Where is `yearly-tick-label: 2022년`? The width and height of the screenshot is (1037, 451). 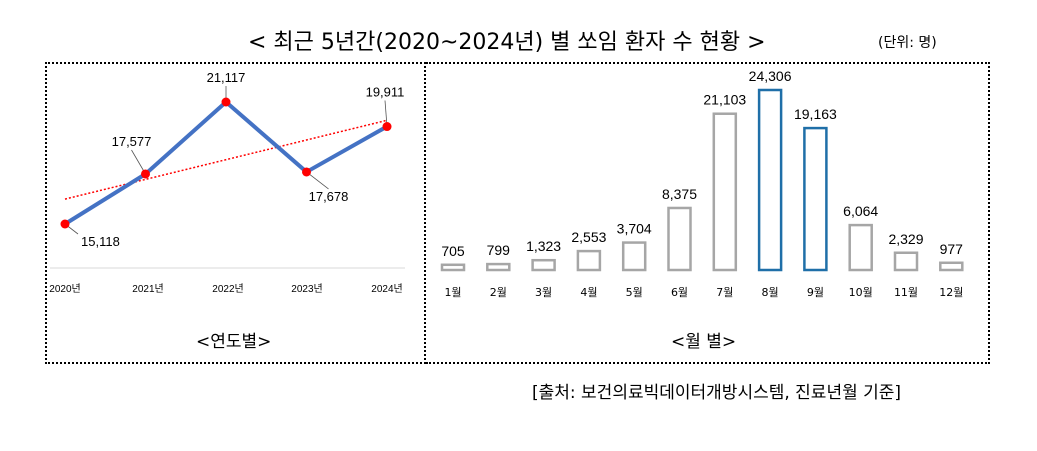 yearly-tick-label: 2022년 is located at coordinates (227, 289).